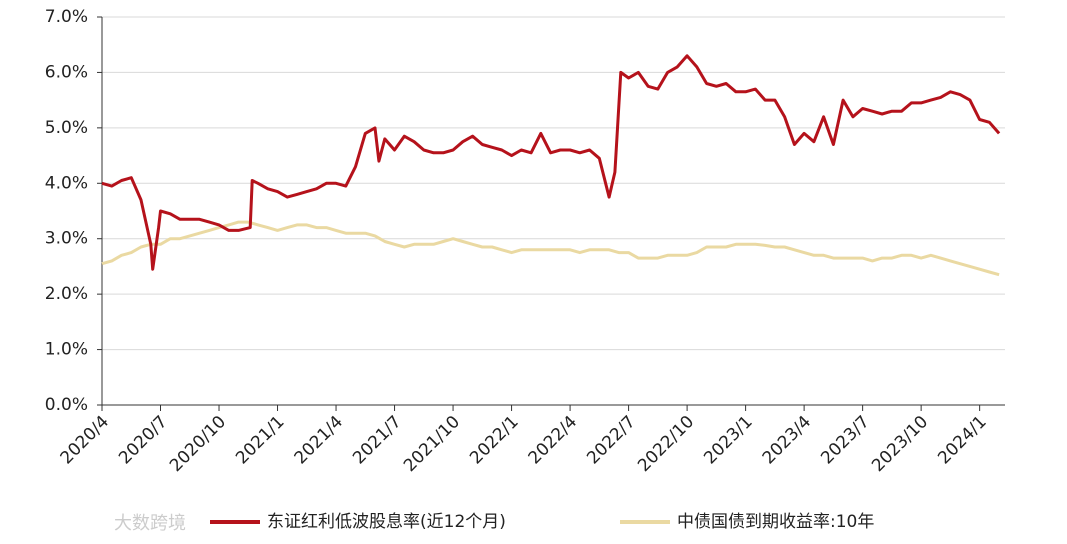 This screenshot has width=1067, height=544. I want to click on x-tick-label: 2020/7, so click(143, 440).